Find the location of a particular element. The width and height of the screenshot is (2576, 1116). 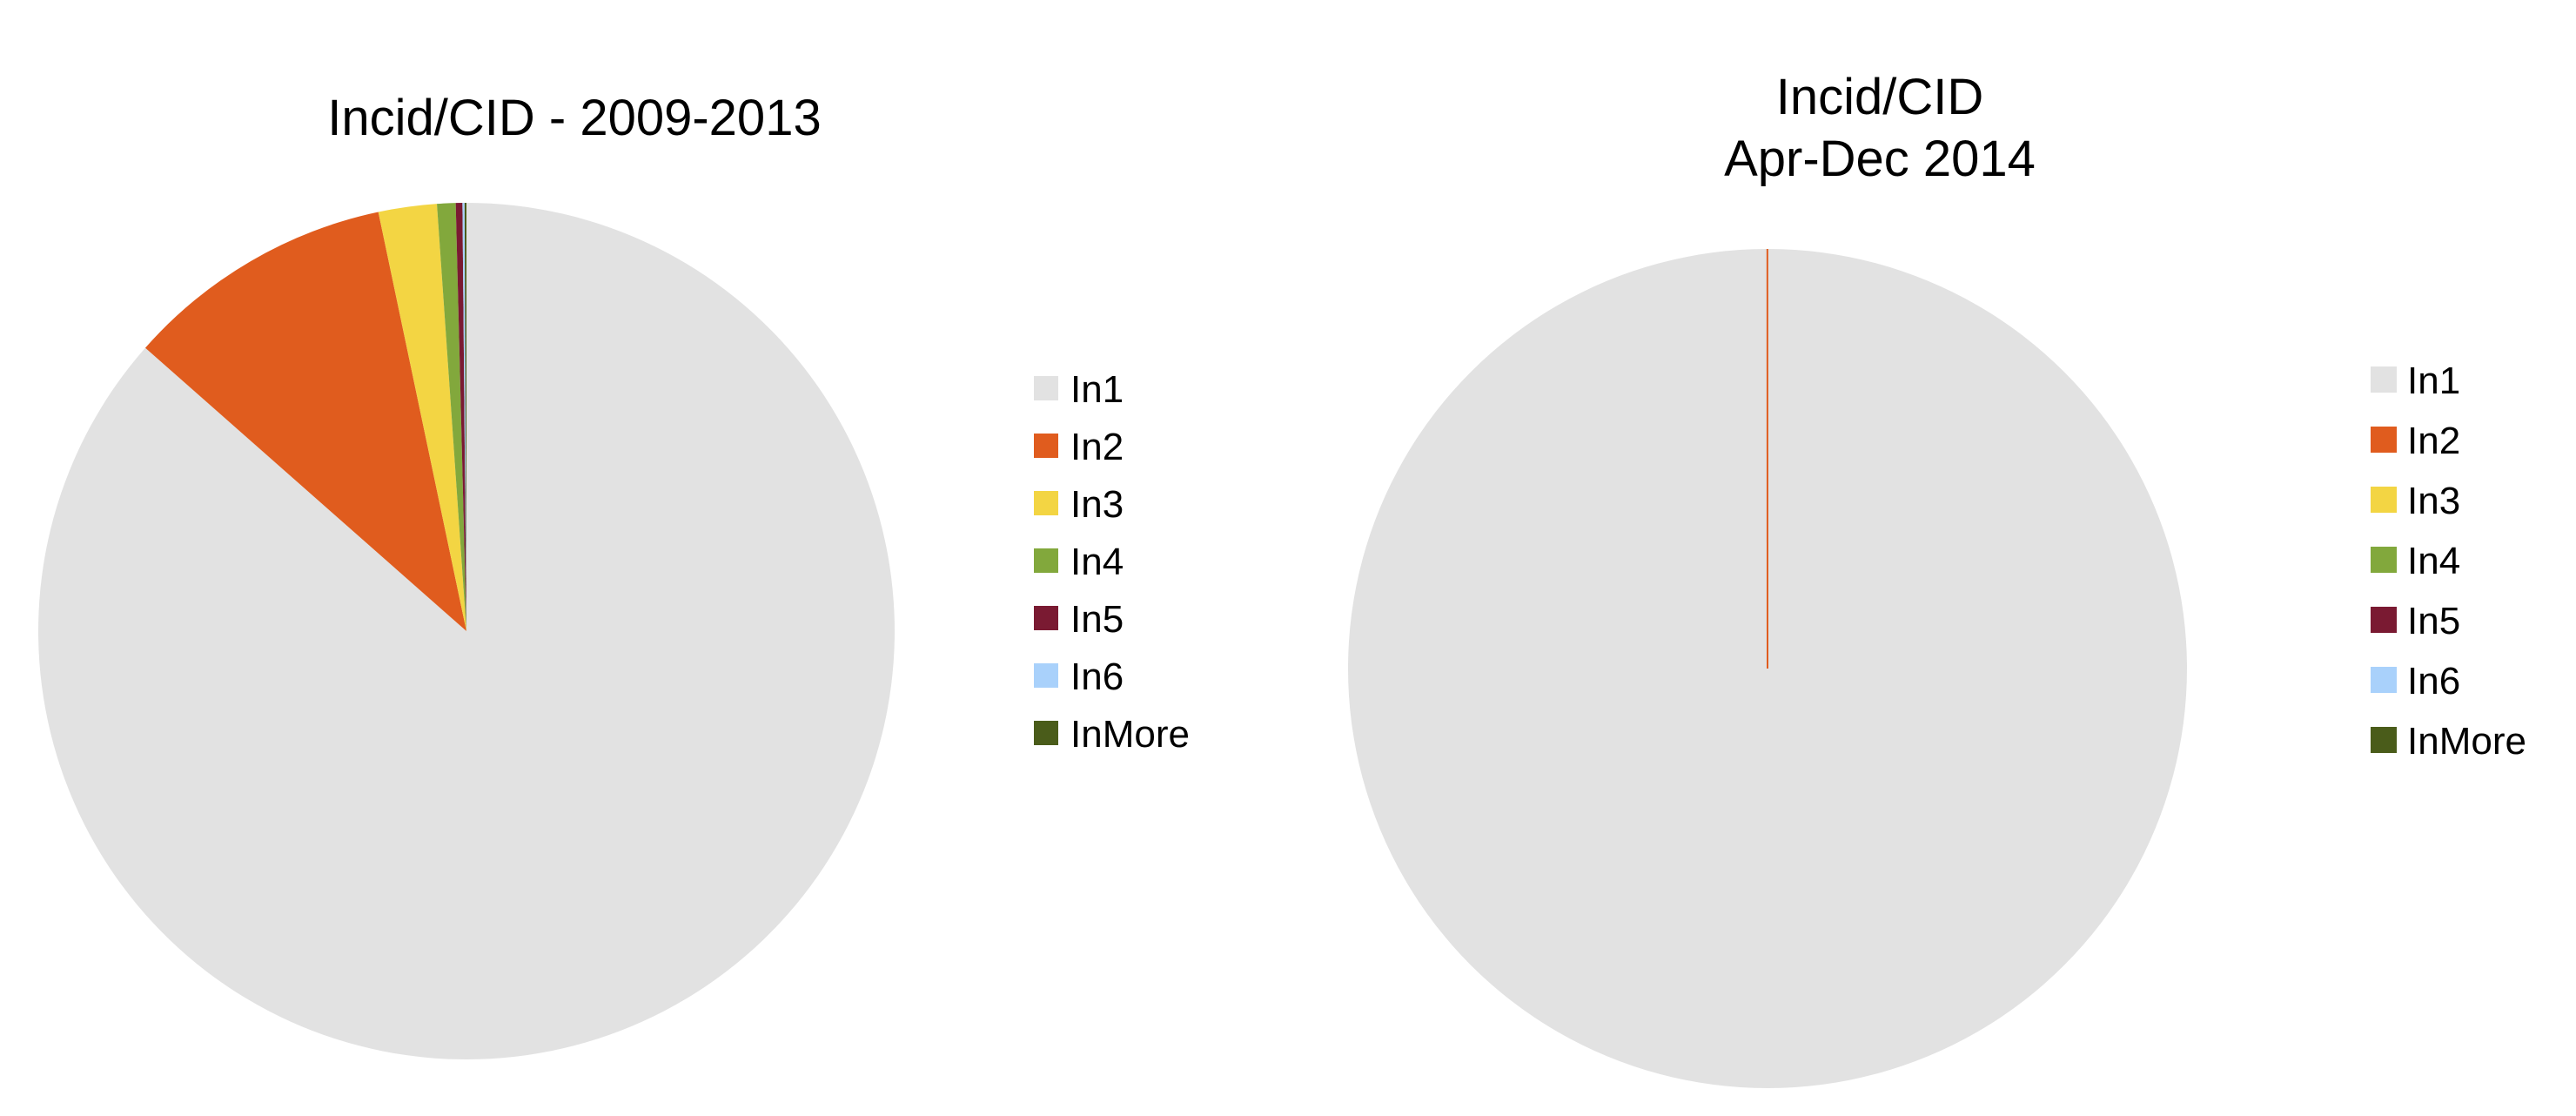

pie-slice-in4 is located at coordinates (452, 417).